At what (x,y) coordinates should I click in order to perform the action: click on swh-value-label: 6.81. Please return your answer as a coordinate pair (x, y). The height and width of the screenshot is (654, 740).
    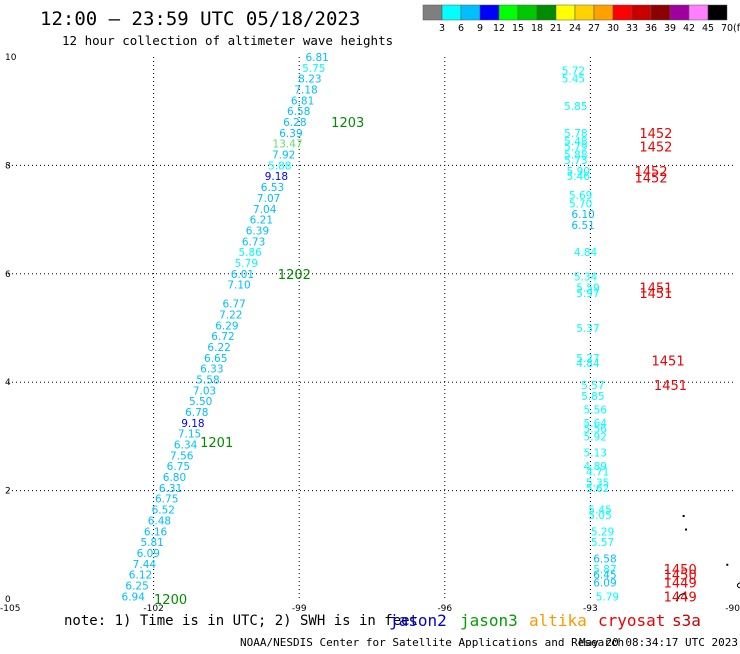
    Looking at the image, I should click on (316, 58).